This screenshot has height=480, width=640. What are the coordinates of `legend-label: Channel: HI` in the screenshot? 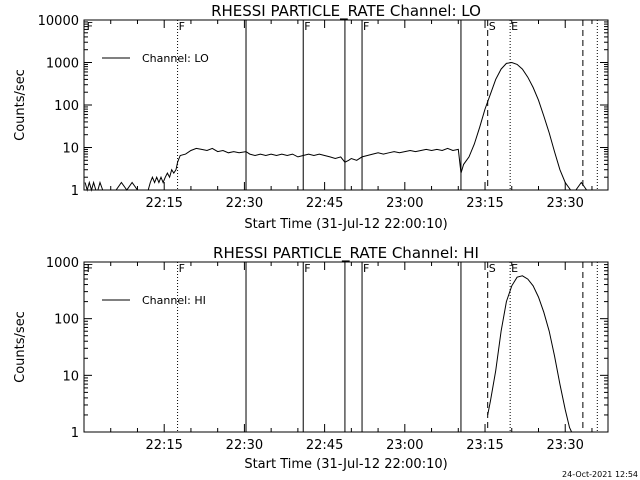 It's located at (174, 300).